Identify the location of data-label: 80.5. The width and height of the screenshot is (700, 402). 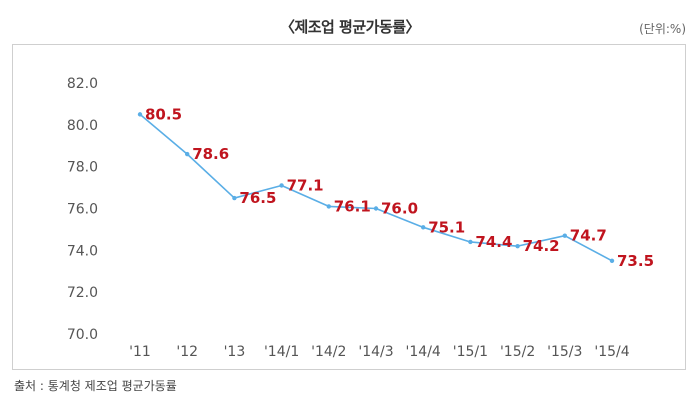
(163, 114).